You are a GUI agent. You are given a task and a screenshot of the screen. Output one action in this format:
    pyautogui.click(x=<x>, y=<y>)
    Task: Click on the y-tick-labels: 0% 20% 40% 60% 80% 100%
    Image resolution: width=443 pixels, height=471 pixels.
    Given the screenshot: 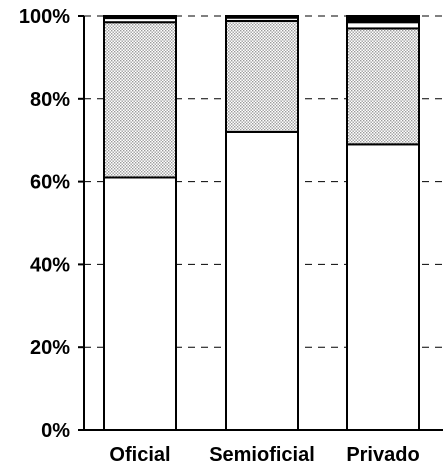 What is the action you would take?
    pyautogui.click(x=44, y=224)
    